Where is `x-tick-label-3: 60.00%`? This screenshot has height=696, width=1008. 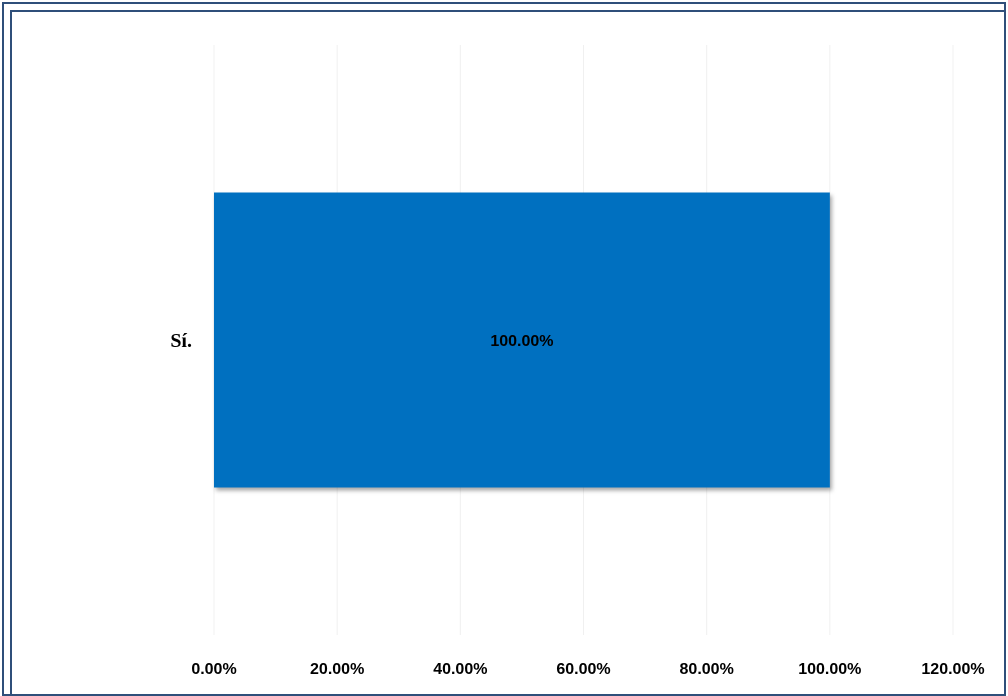 x-tick-label-3: 60.00% is located at coordinates (583, 669).